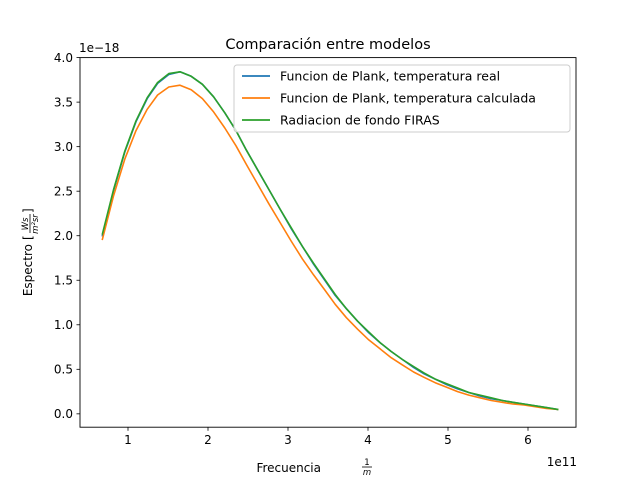  Describe the element at coordinates (63, 370) in the screenshot. I see `y-tick-label: 0.5` at that location.